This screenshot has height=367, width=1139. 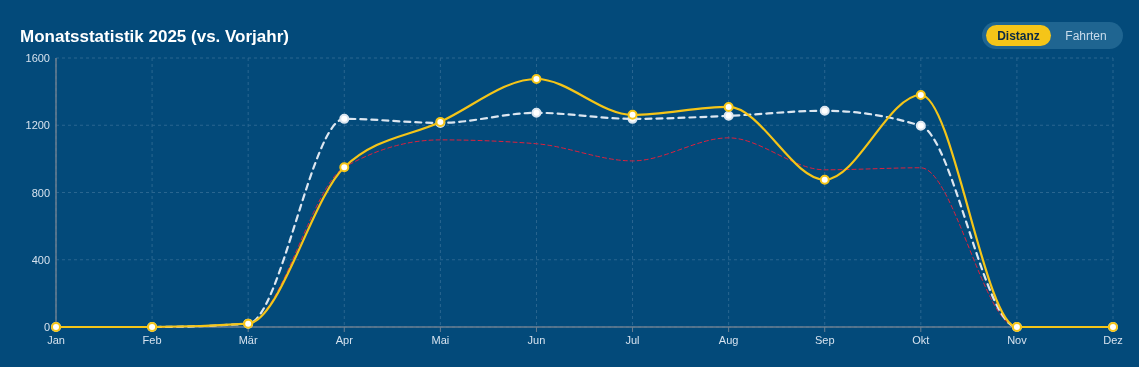 I want to click on y-tick-label: 1200, so click(x=37, y=125).